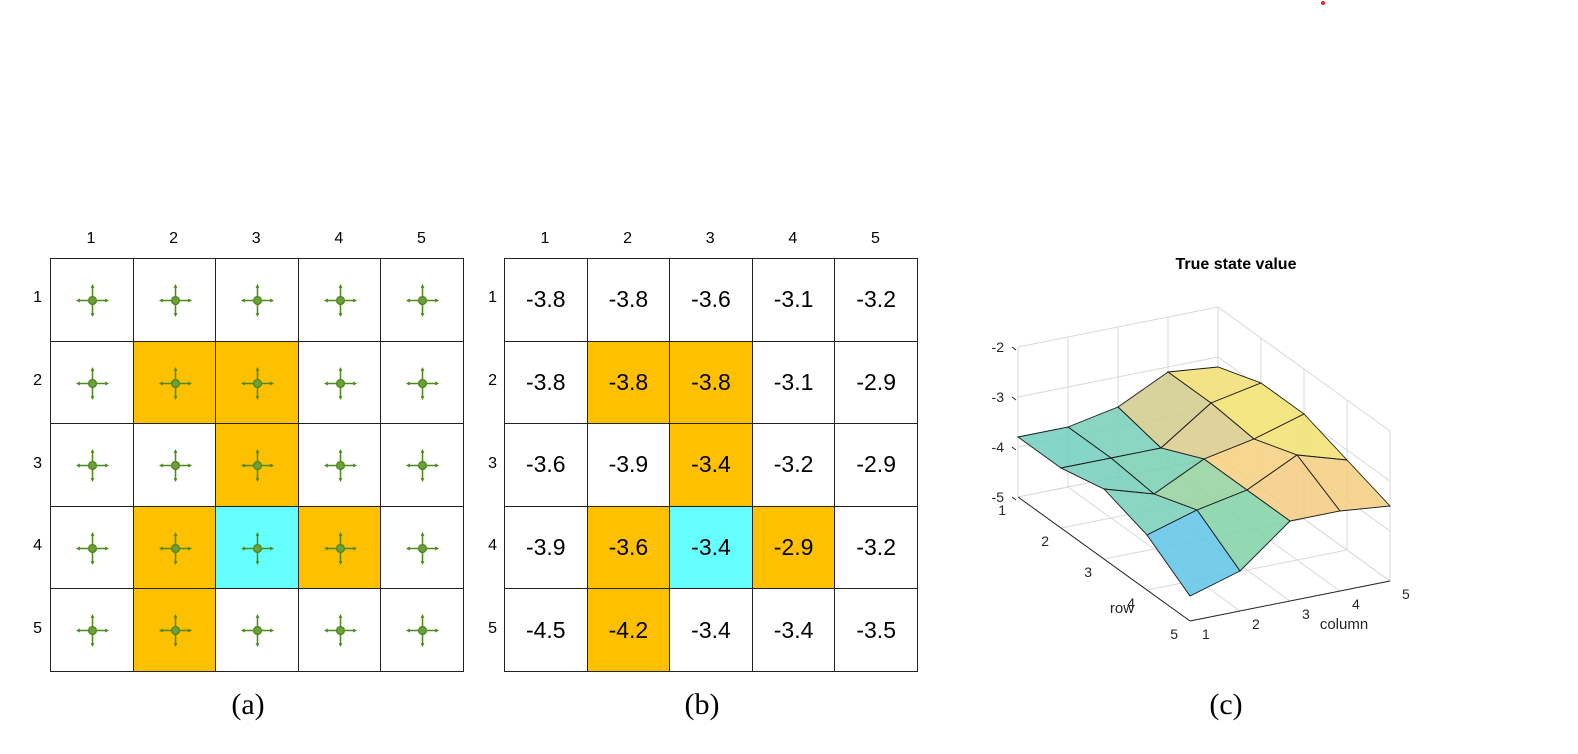 The width and height of the screenshot is (1578, 754). I want to click on row-axis-line, so click(1104, 559).